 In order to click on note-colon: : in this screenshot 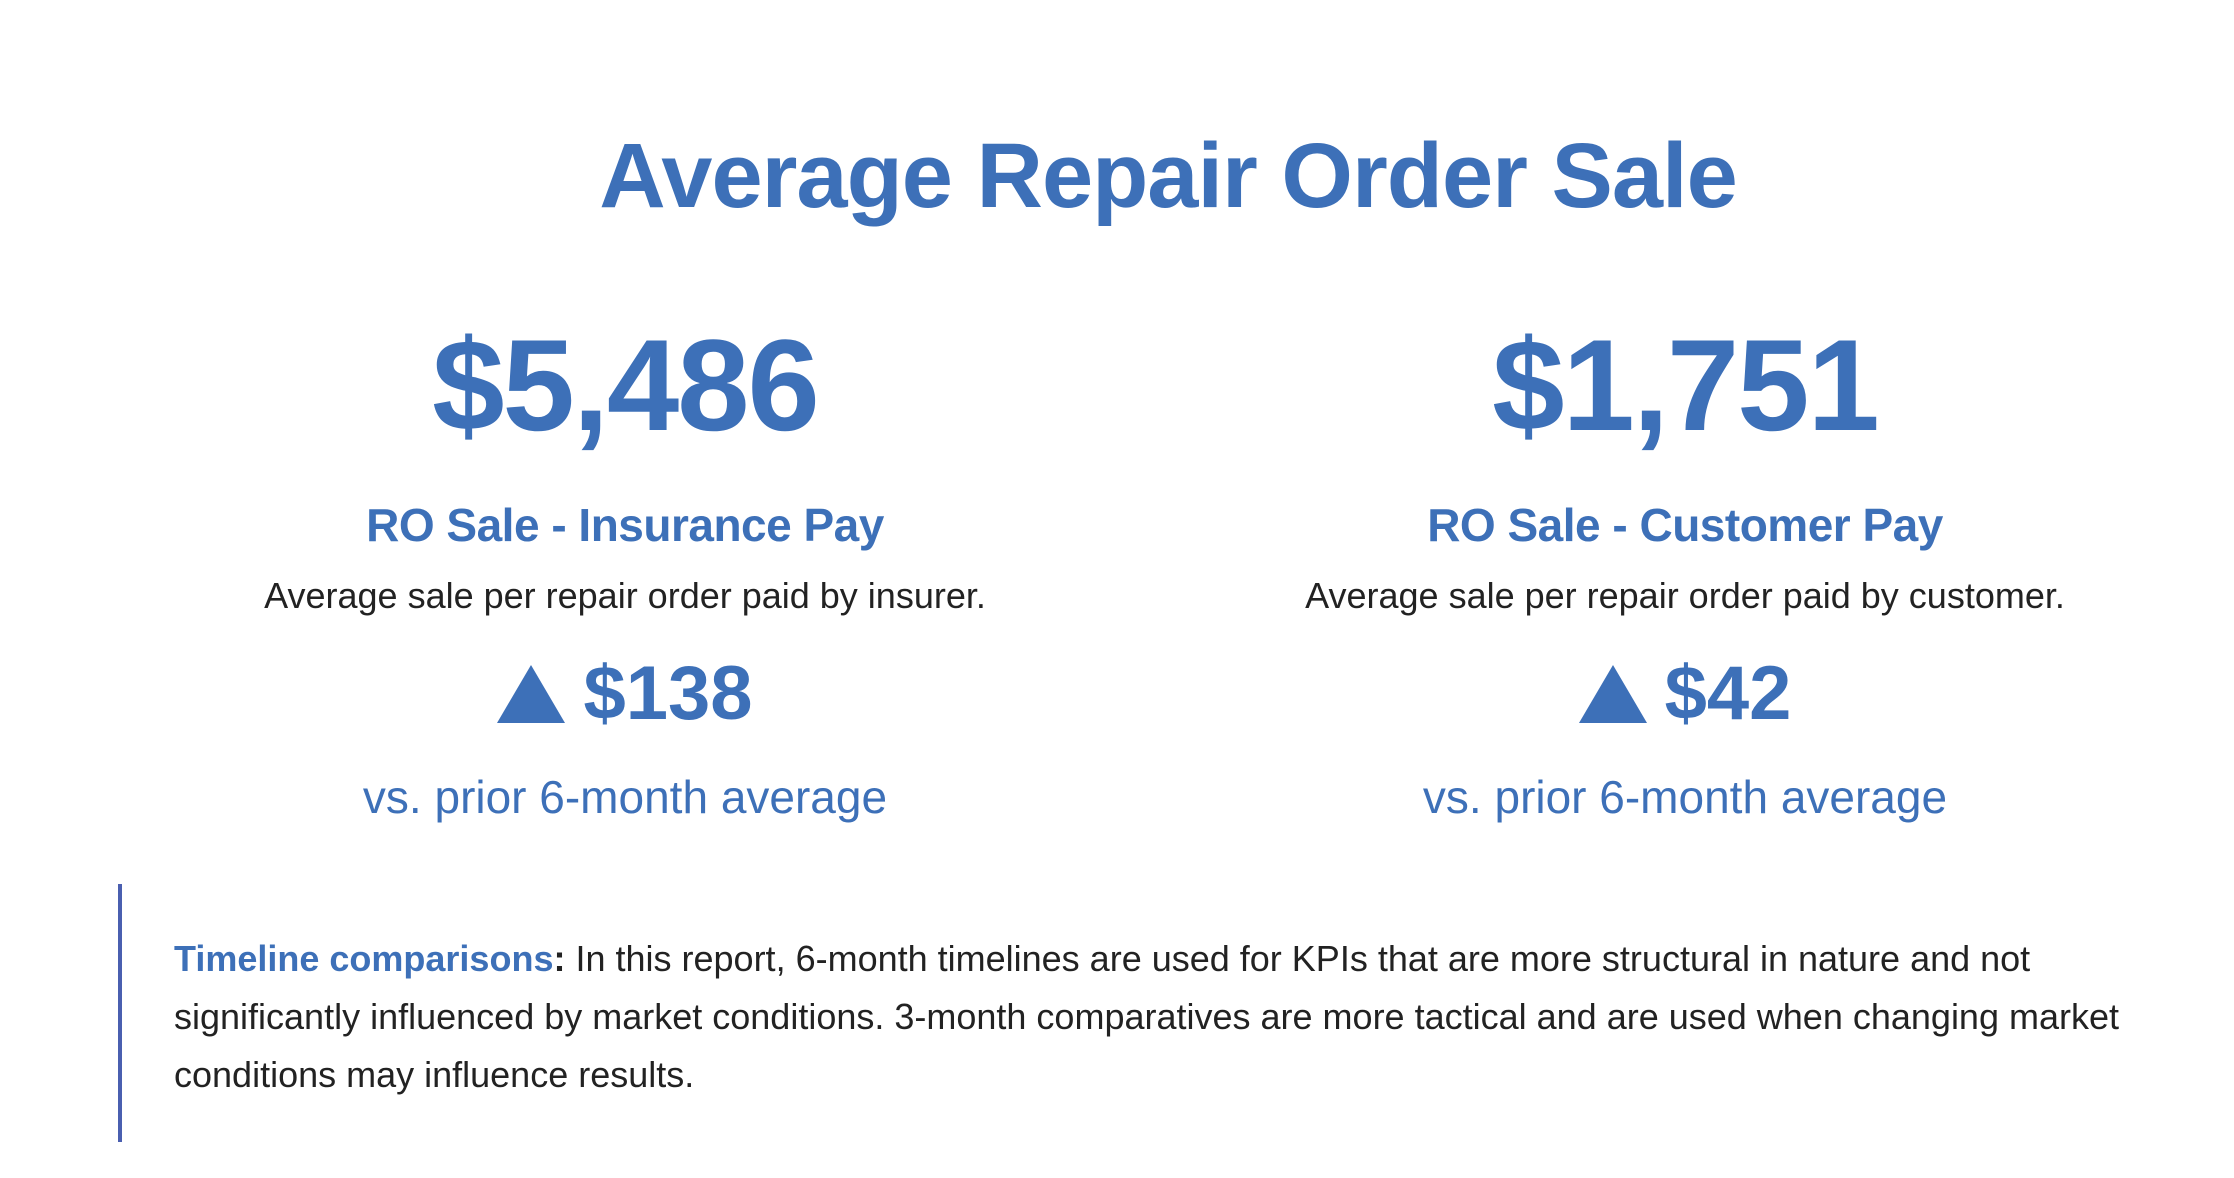, I will do `click(559, 958)`.